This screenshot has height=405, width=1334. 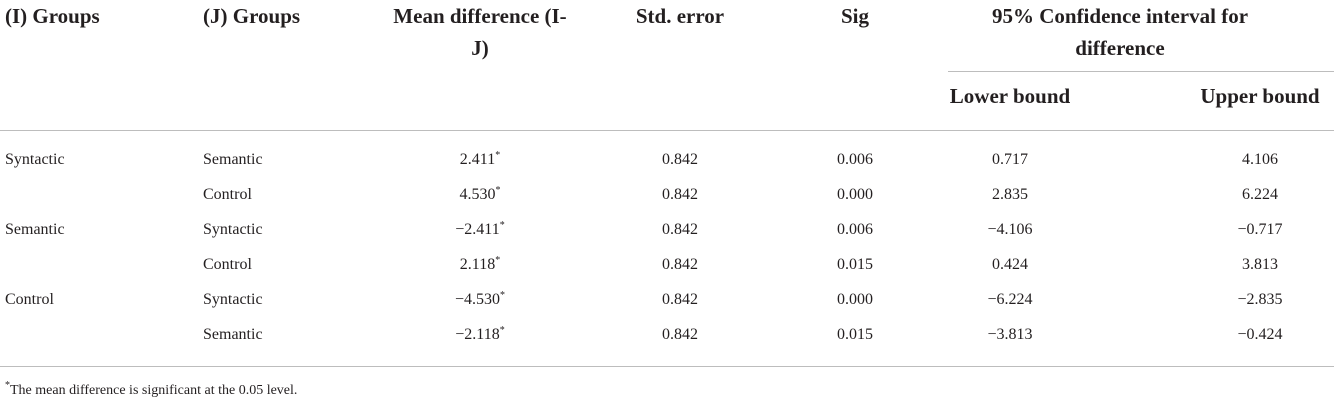 I want to click on cell-mean-difference: 4.530*, so click(x=480, y=195).